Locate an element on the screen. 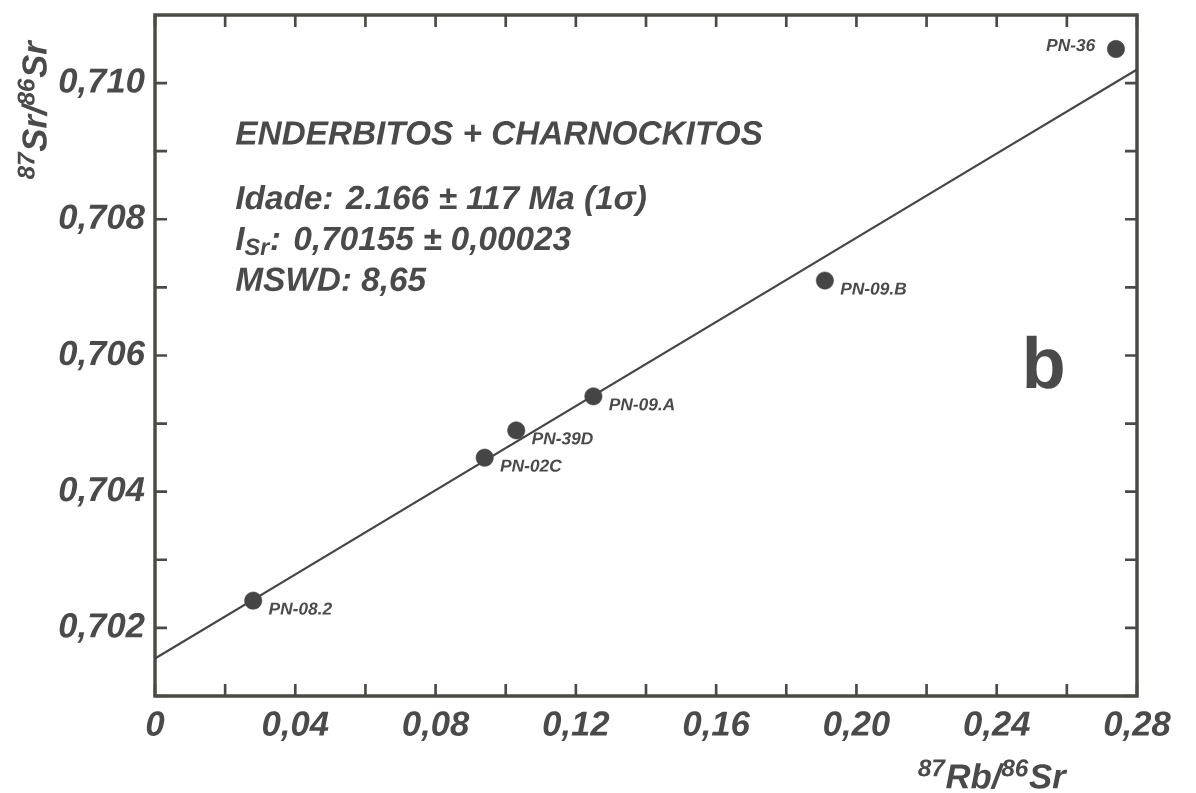 The width and height of the screenshot is (1196, 793). y-tick-label: 0,708 is located at coordinates (102, 219).